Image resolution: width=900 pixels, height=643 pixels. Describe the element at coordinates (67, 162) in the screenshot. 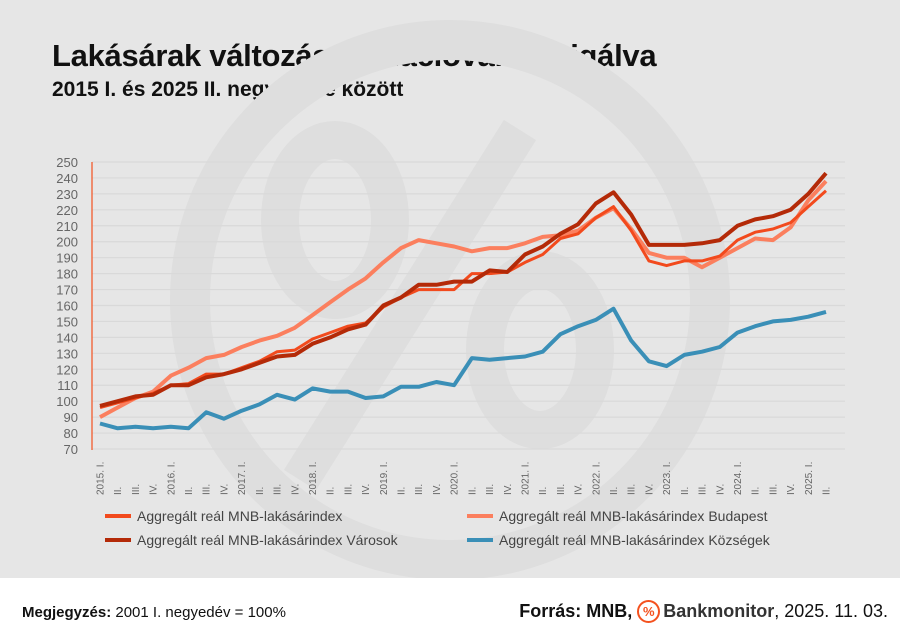

I see `y-tick-label: 250` at that location.